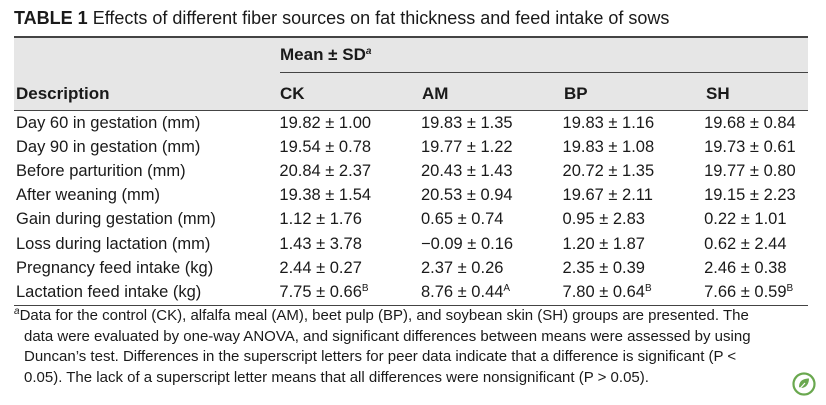 Image resolution: width=826 pixels, height=405 pixels. I want to click on table-cell: 1.20 ± 1.87, so click(634, 244).